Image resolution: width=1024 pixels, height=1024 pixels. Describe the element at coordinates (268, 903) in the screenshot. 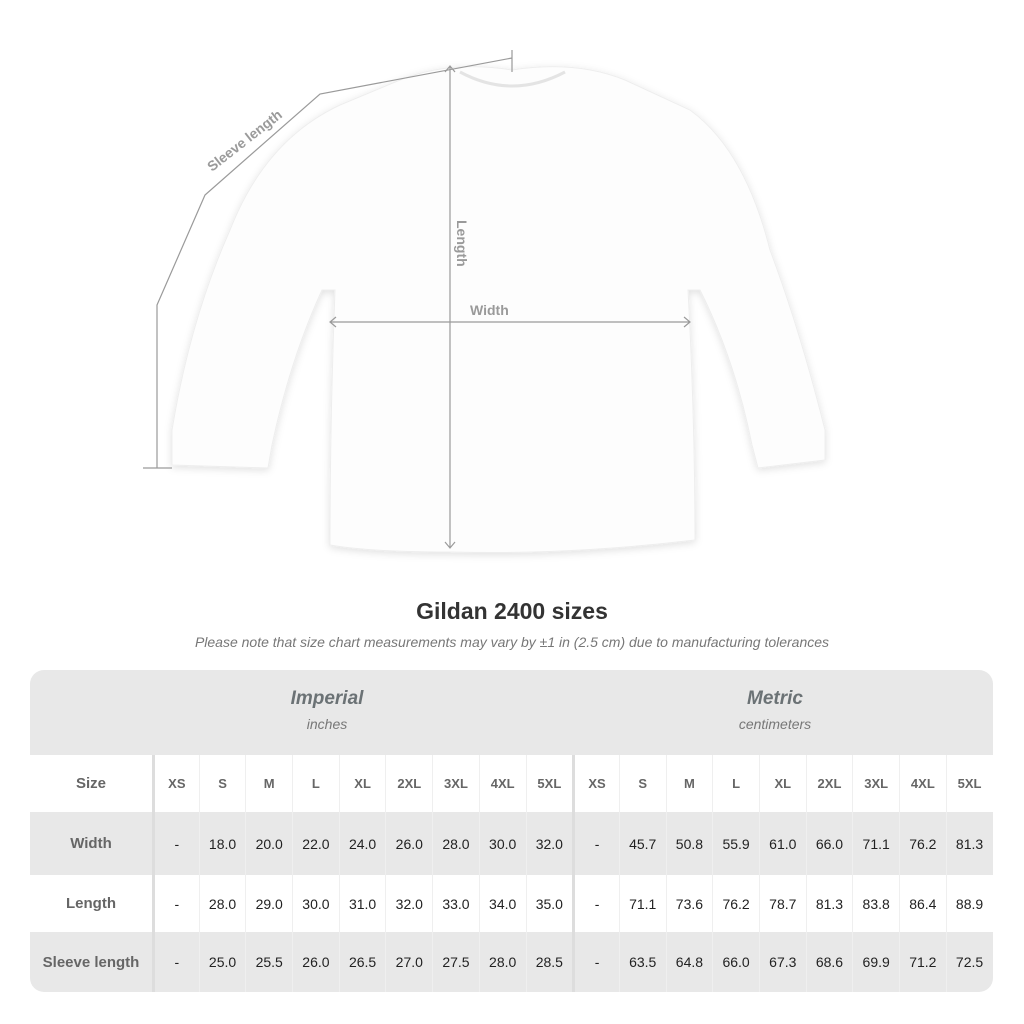

I see `imperial-value-cell: 29.0` at that location.